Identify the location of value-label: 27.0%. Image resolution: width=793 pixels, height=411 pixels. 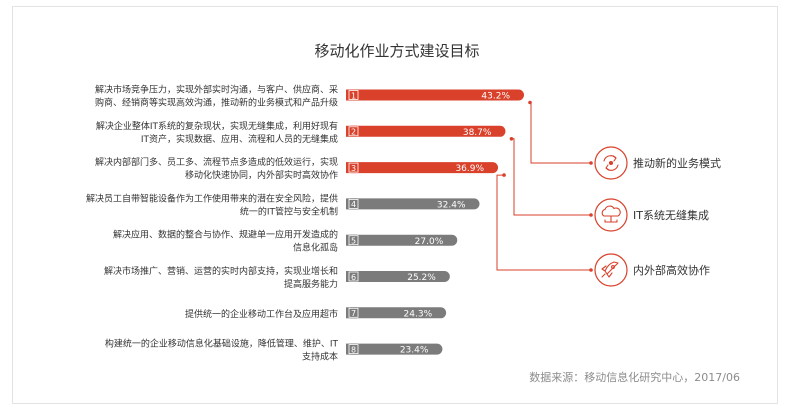
(429, 242).